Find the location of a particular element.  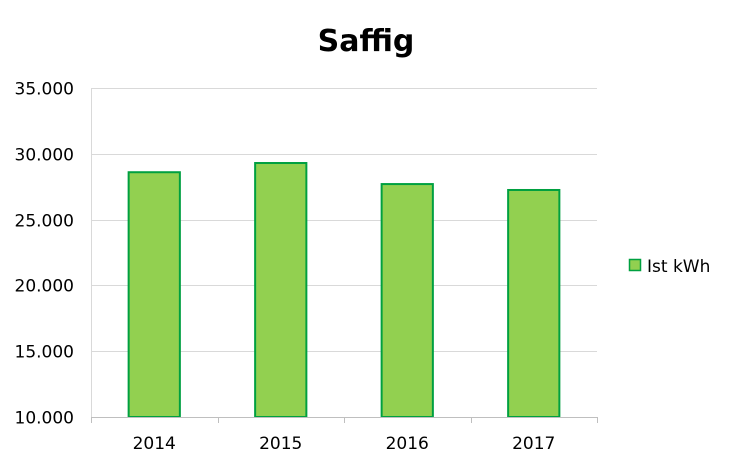

legend-label: Ist kWh is located at coordinates (678, 267).